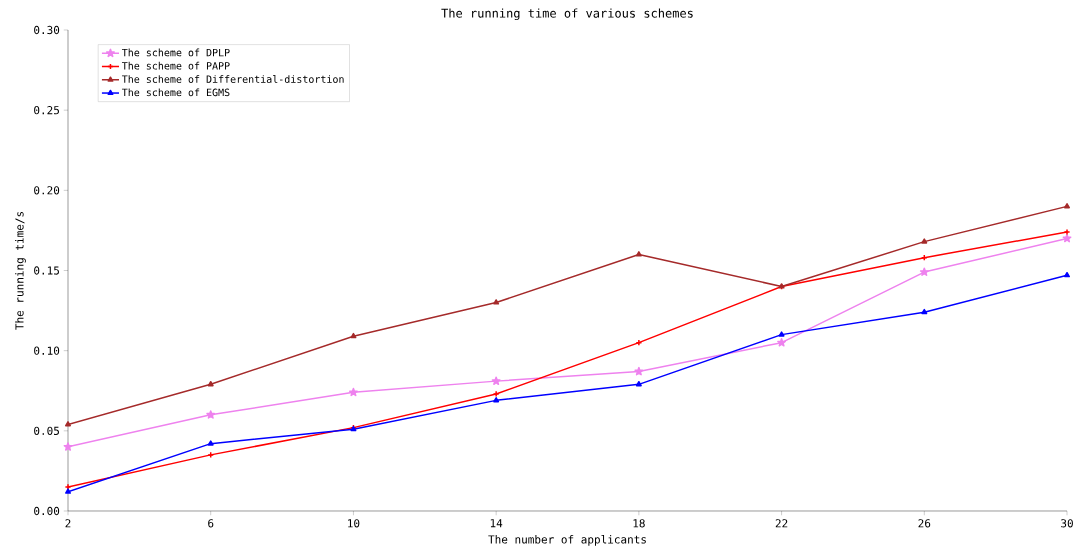  What do you see at coordinates (175, 65) in the screenshot?
I see `legend-label: The scheme of PAPP` at bounding box center [175, 65].